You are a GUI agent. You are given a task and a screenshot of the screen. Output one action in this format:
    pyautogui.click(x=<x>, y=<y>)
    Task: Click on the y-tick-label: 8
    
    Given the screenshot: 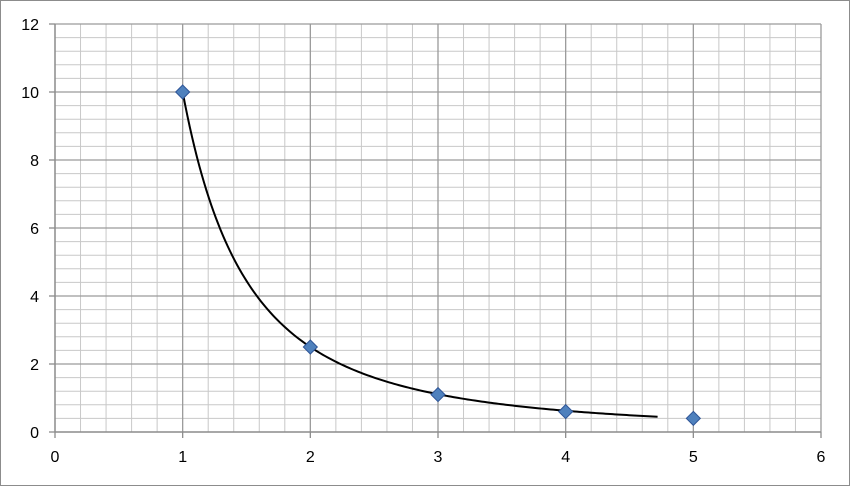 What is the action you would take?
    pyautogui.click(x=34, y=161)
    